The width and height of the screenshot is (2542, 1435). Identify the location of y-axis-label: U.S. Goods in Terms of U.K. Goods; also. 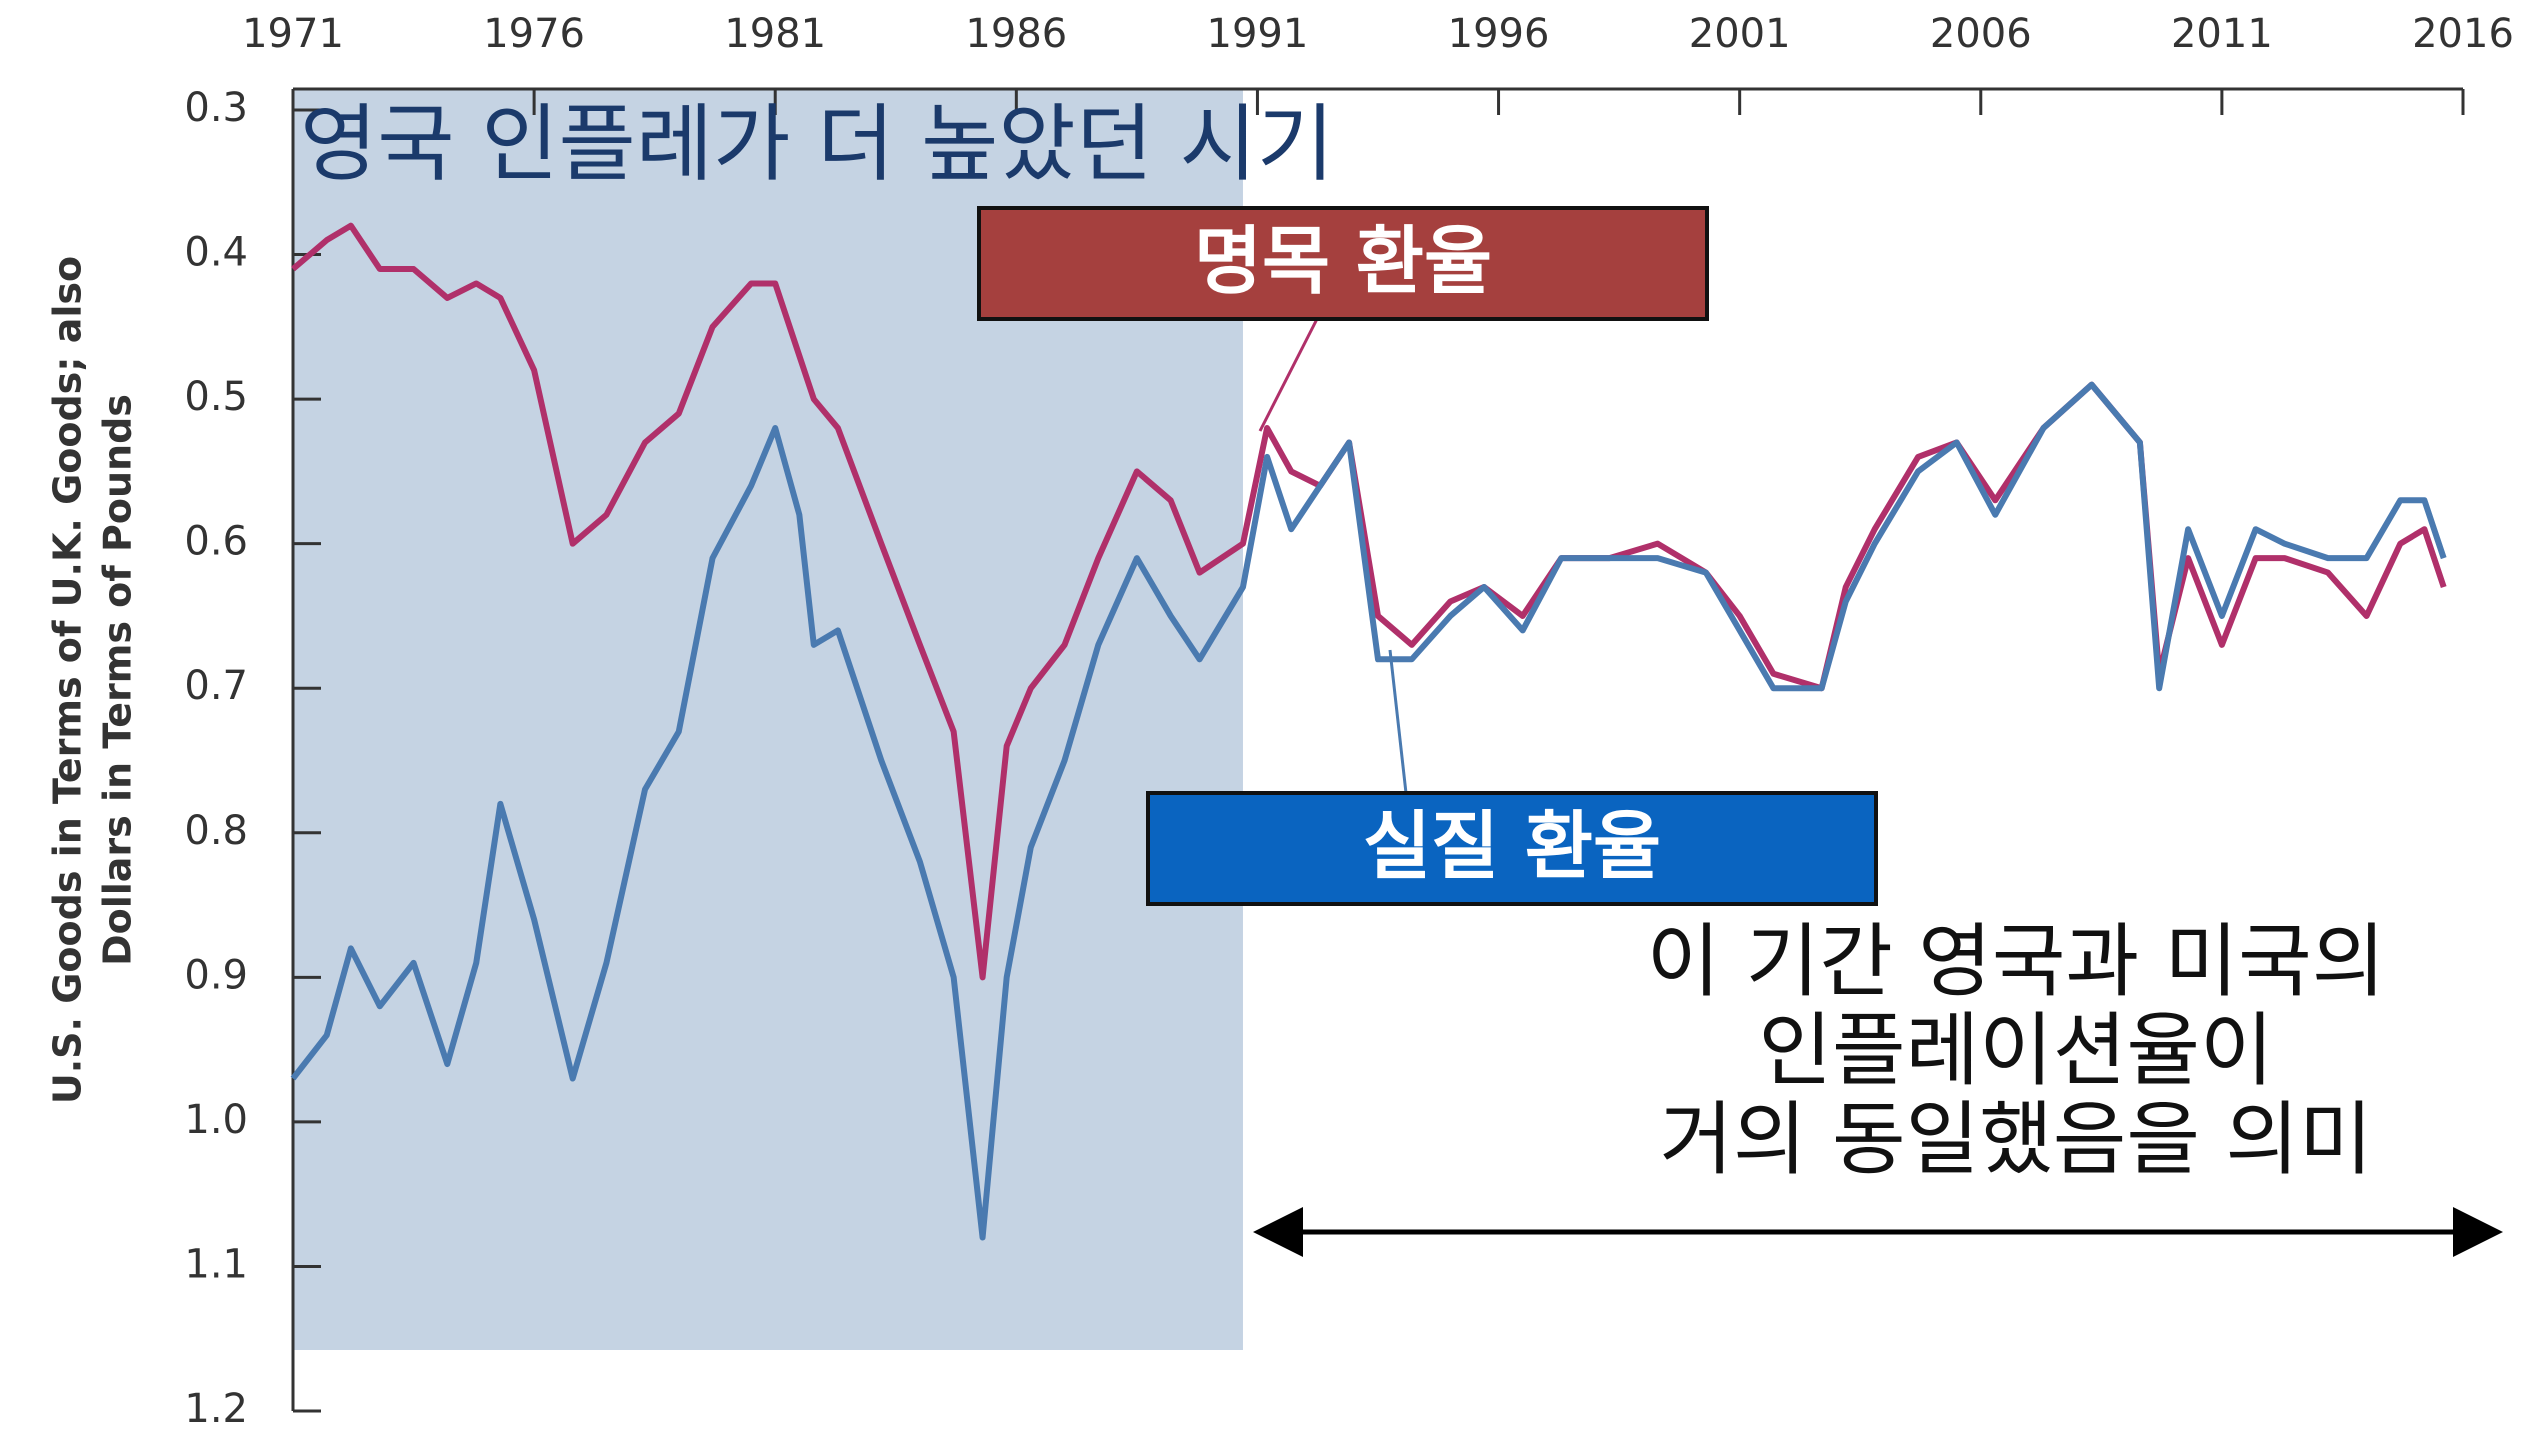
(68, 680).